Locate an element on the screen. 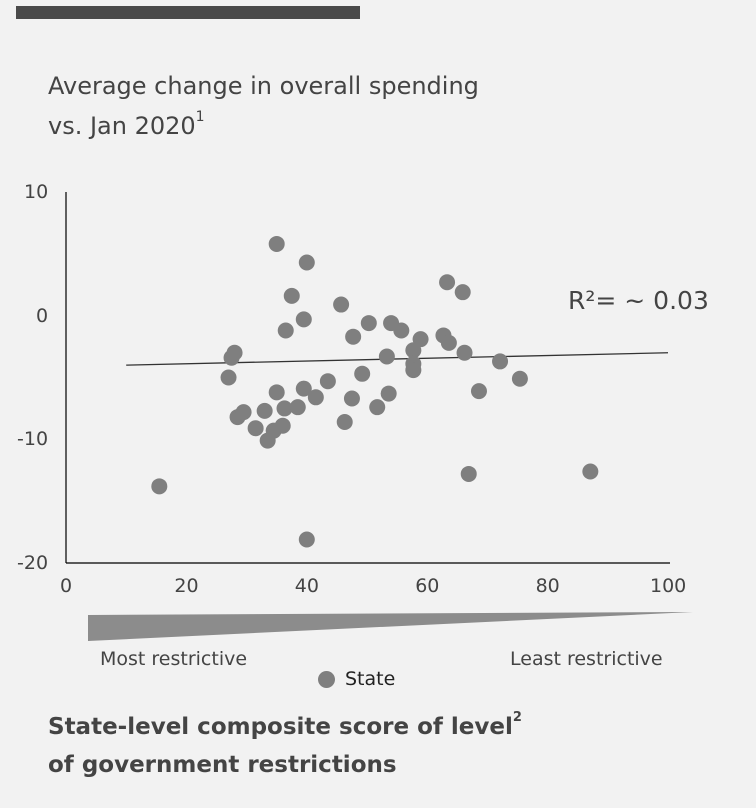 The image size is (756, 808). x-tick-label-1: 20 is located at coordinates (186, 586).